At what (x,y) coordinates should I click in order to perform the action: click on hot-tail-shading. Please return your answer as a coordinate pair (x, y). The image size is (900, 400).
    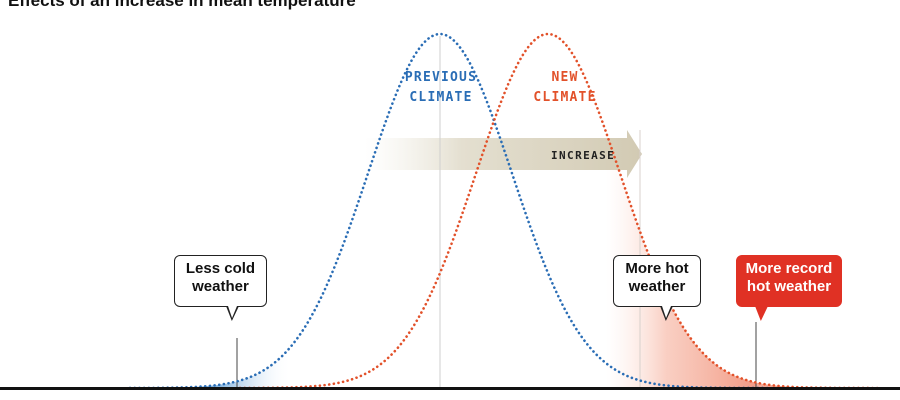
    Looking at the image, I should click on (681, 260).